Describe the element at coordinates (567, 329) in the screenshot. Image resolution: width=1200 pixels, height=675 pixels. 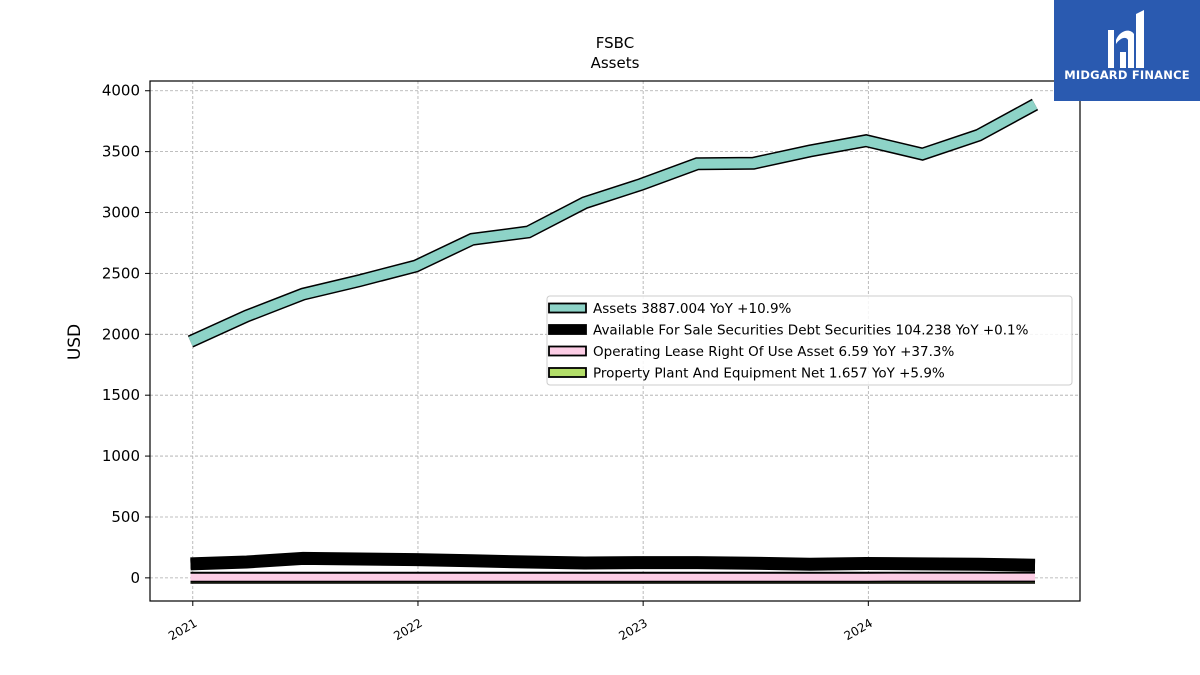
I see `legend-swatch-available-for-sale-securities-debt-securities` at that location.